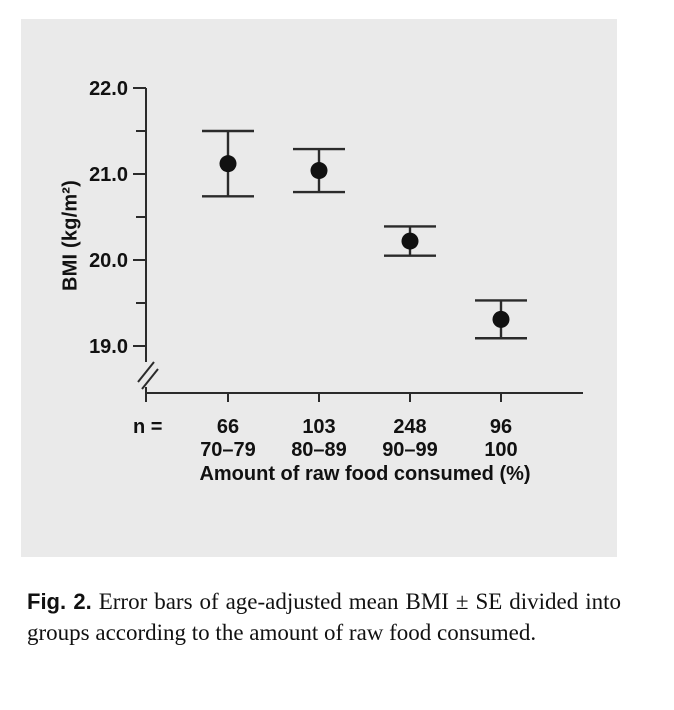 The image size is (674, 710). I want to click on n-value-label: 66, so click(228, 427).